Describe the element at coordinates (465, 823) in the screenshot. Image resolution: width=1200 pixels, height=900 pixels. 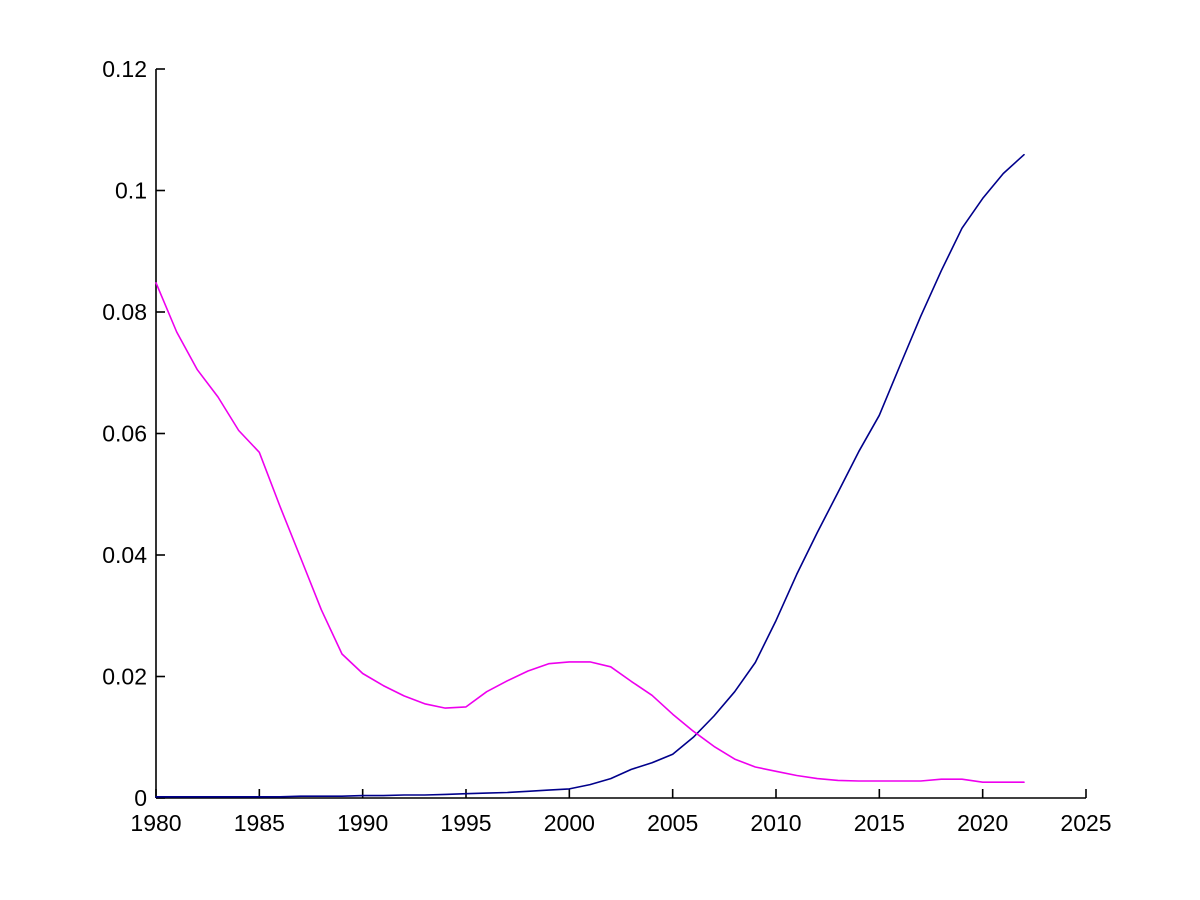
I see `x-tick-label: 1995` at that location.